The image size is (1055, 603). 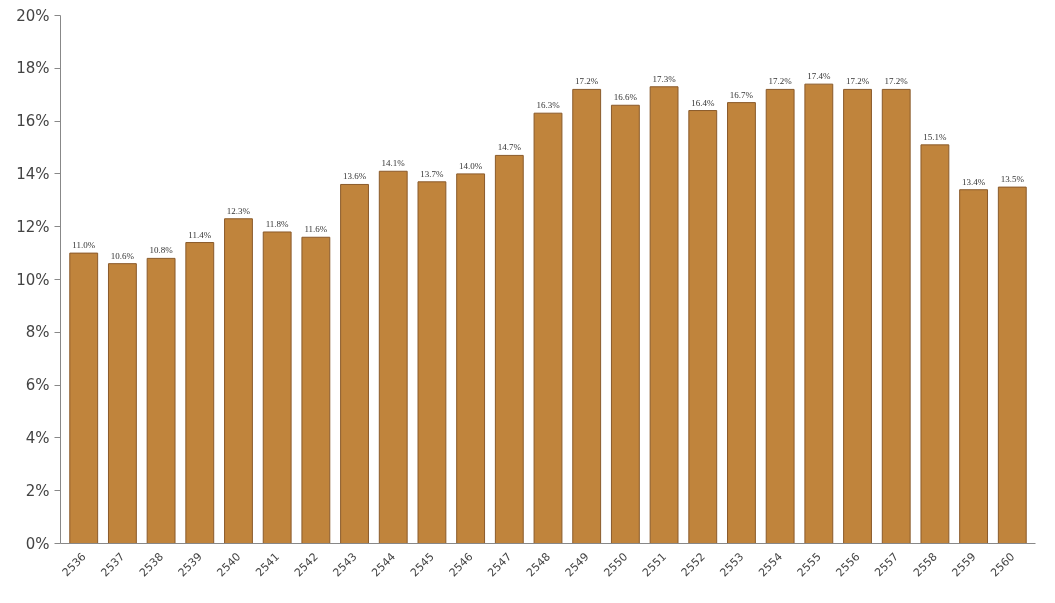 I want to click on data-label: 14.7%, so click(x=509, y=147).